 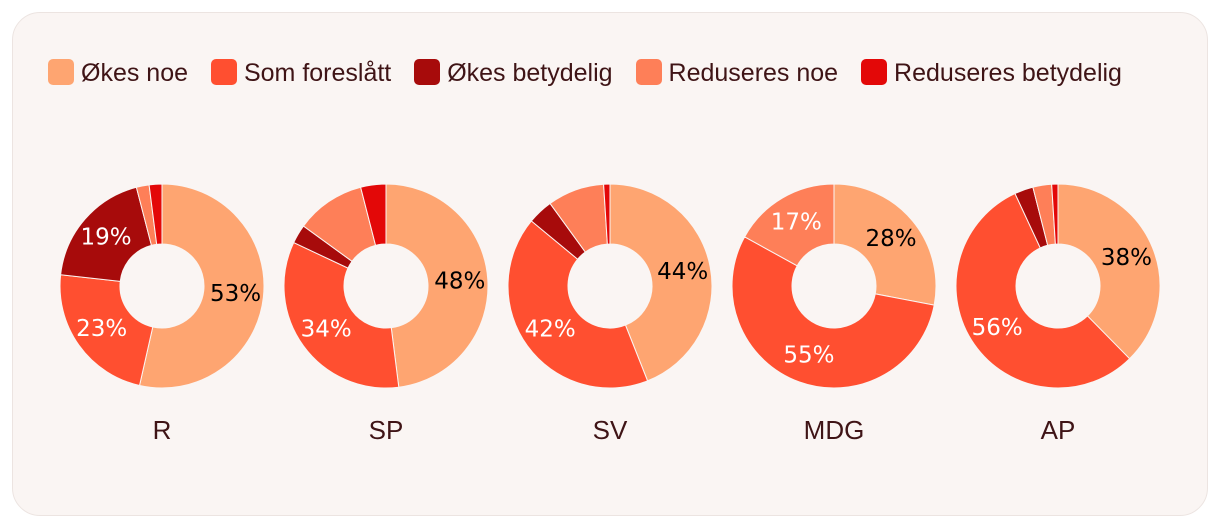 I want to click on legend-item-okes-noe: Økes noe, so click(x=118, y=73).